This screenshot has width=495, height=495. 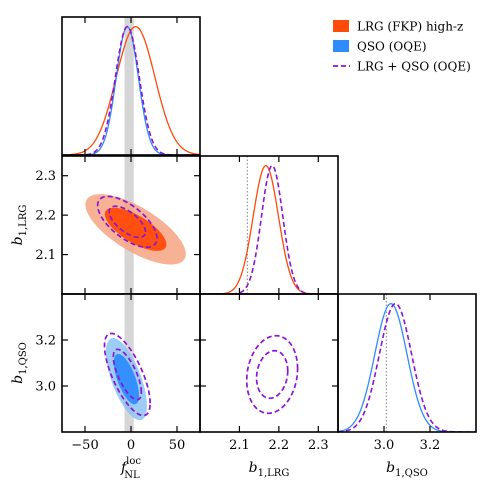 I want to click on x-tick-label: 2.3, so click(x=318, y=445).